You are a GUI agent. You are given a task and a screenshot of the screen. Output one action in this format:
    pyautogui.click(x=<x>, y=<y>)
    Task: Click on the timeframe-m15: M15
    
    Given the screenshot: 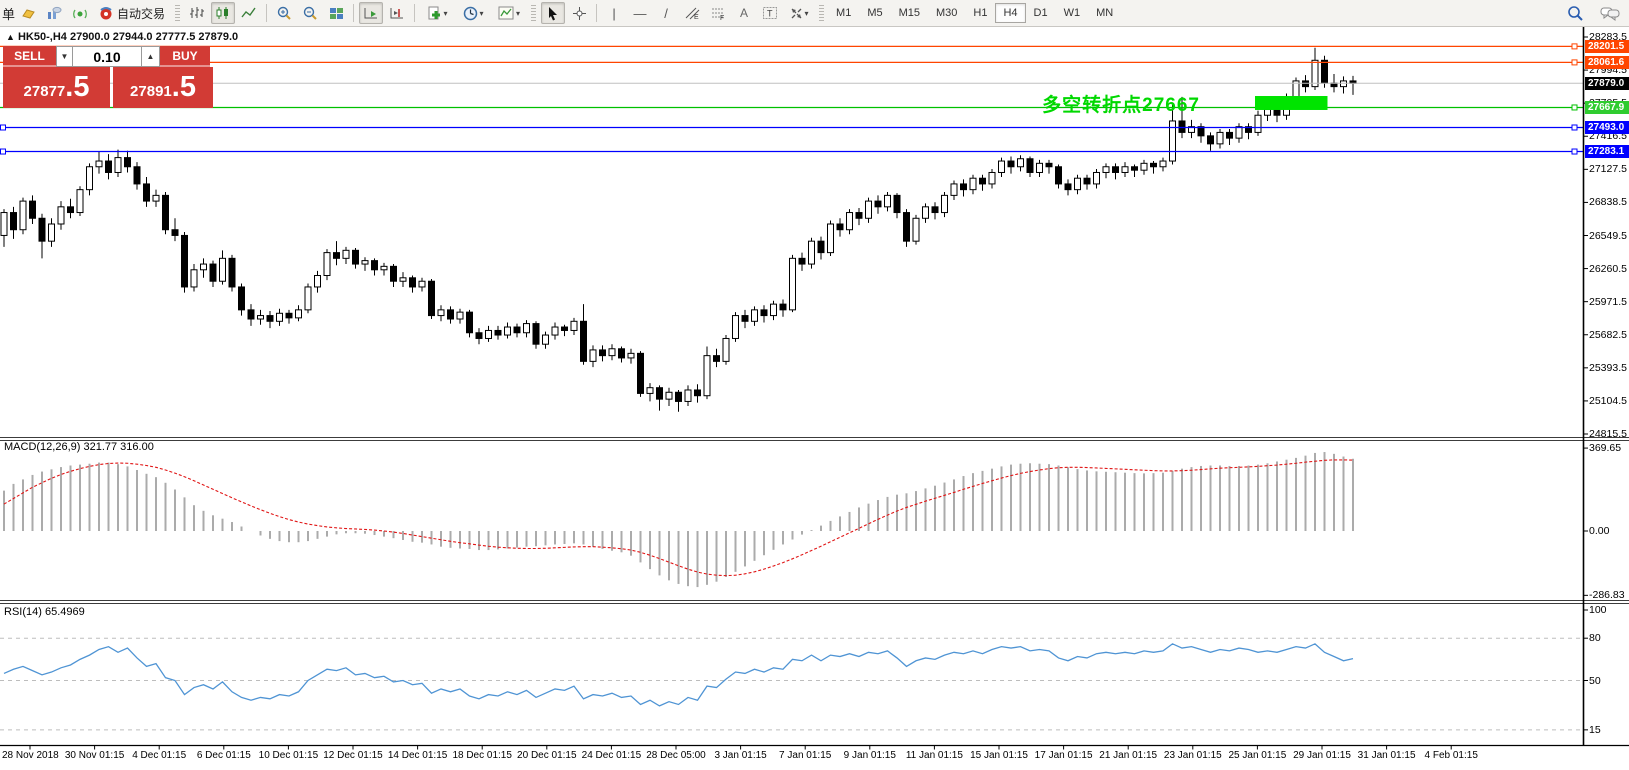 What is the action you would take?
    pyautogui.click(x=909, y=13)
    